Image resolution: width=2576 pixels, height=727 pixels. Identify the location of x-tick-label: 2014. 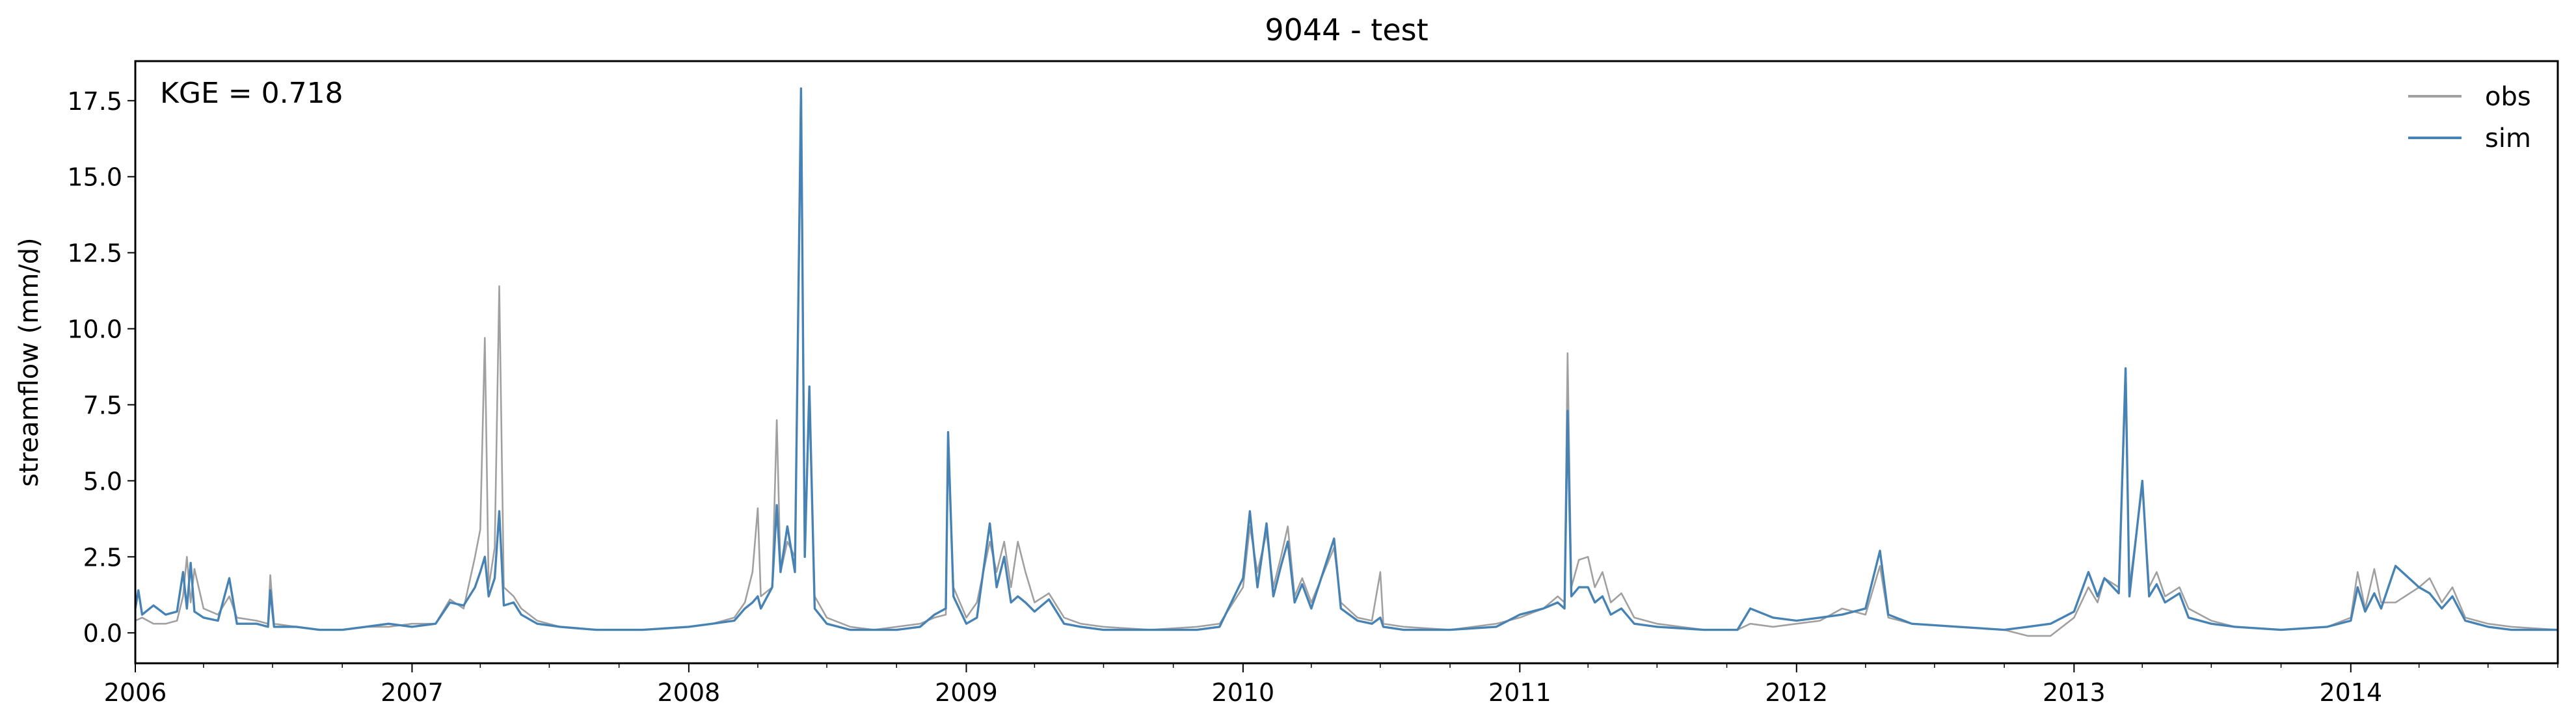
(2350, 692).